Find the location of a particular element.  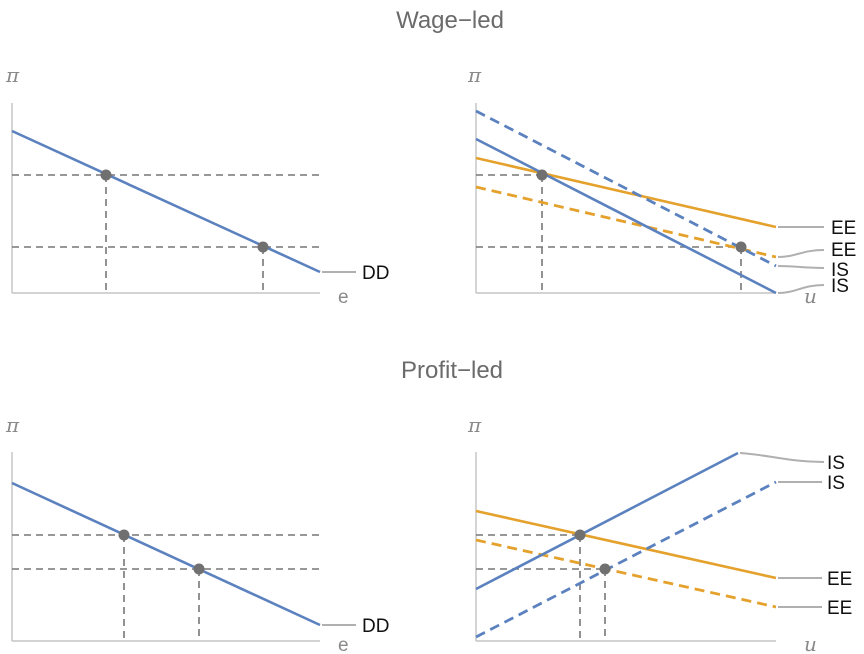

title-profit-led: Profit−led is located at coordinates (452, 370).